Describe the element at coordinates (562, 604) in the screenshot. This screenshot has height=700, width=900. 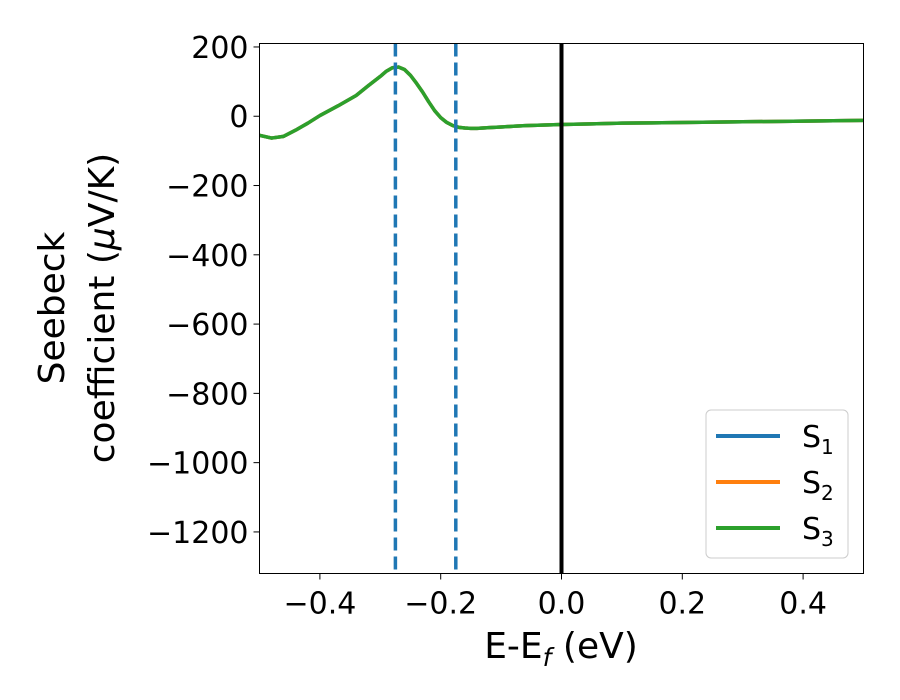
I see `x-tick-label: 0.0` at that location.